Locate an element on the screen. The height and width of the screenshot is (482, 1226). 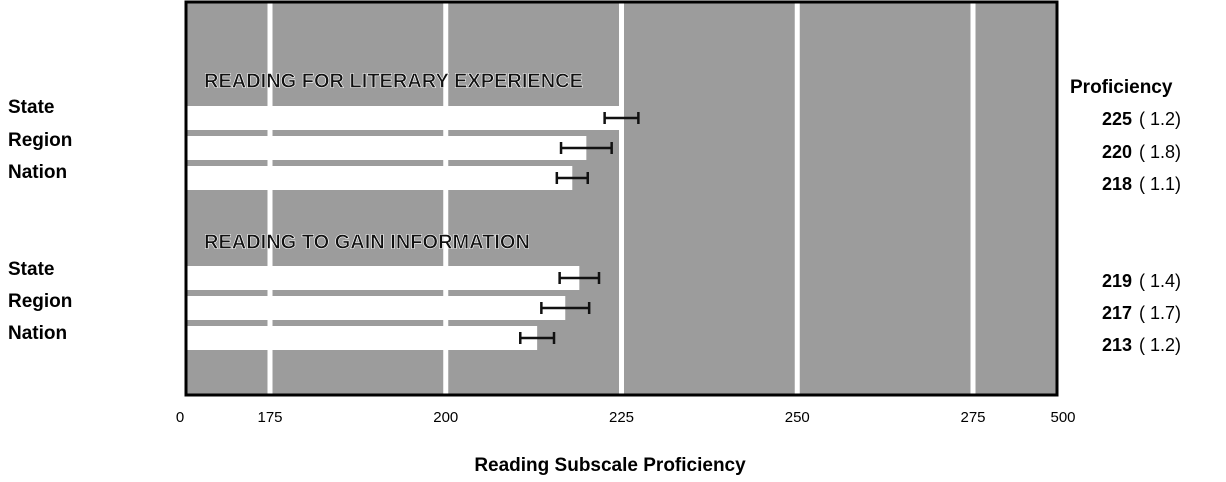
value-label: 218 is located at coordinates (1117, 184).